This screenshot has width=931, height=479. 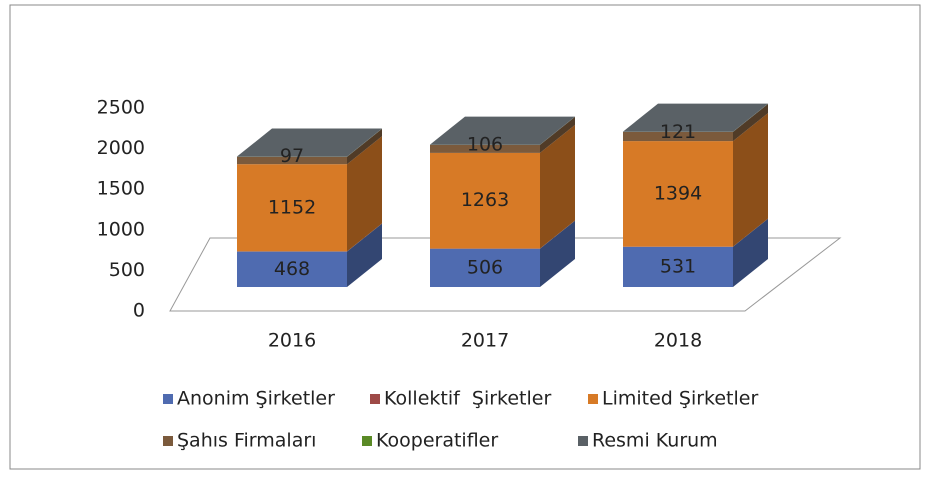 What do you see at coordinates (121, 148) in the screenshot?
I see `y-tick-label: 2000` at bounding box center [121, 148].